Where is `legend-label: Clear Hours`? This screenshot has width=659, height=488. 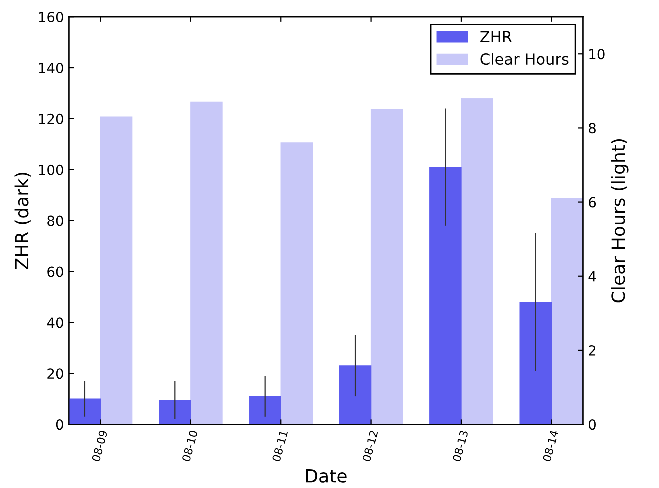 legend-label: Clear Hours is located at coordinates (524, 59).